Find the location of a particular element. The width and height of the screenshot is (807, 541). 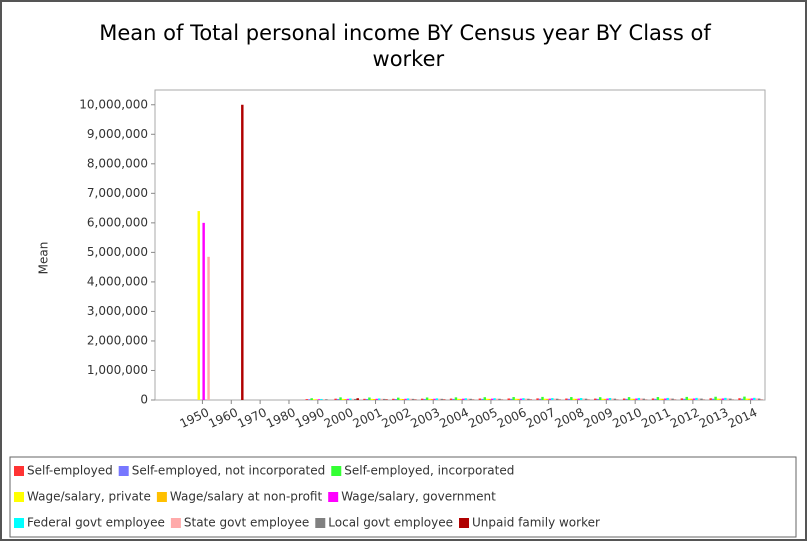

y-tick-label: 10,000,000 is located at coordinates (113, 104).